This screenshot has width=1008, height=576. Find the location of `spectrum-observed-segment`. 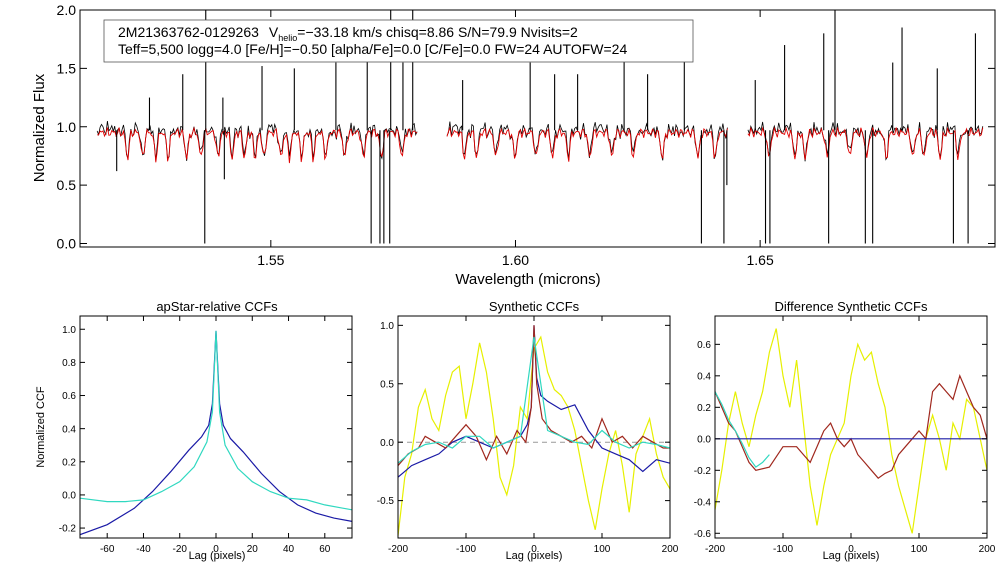

spectrum-observed-segment is located at coordinates (257, 141).